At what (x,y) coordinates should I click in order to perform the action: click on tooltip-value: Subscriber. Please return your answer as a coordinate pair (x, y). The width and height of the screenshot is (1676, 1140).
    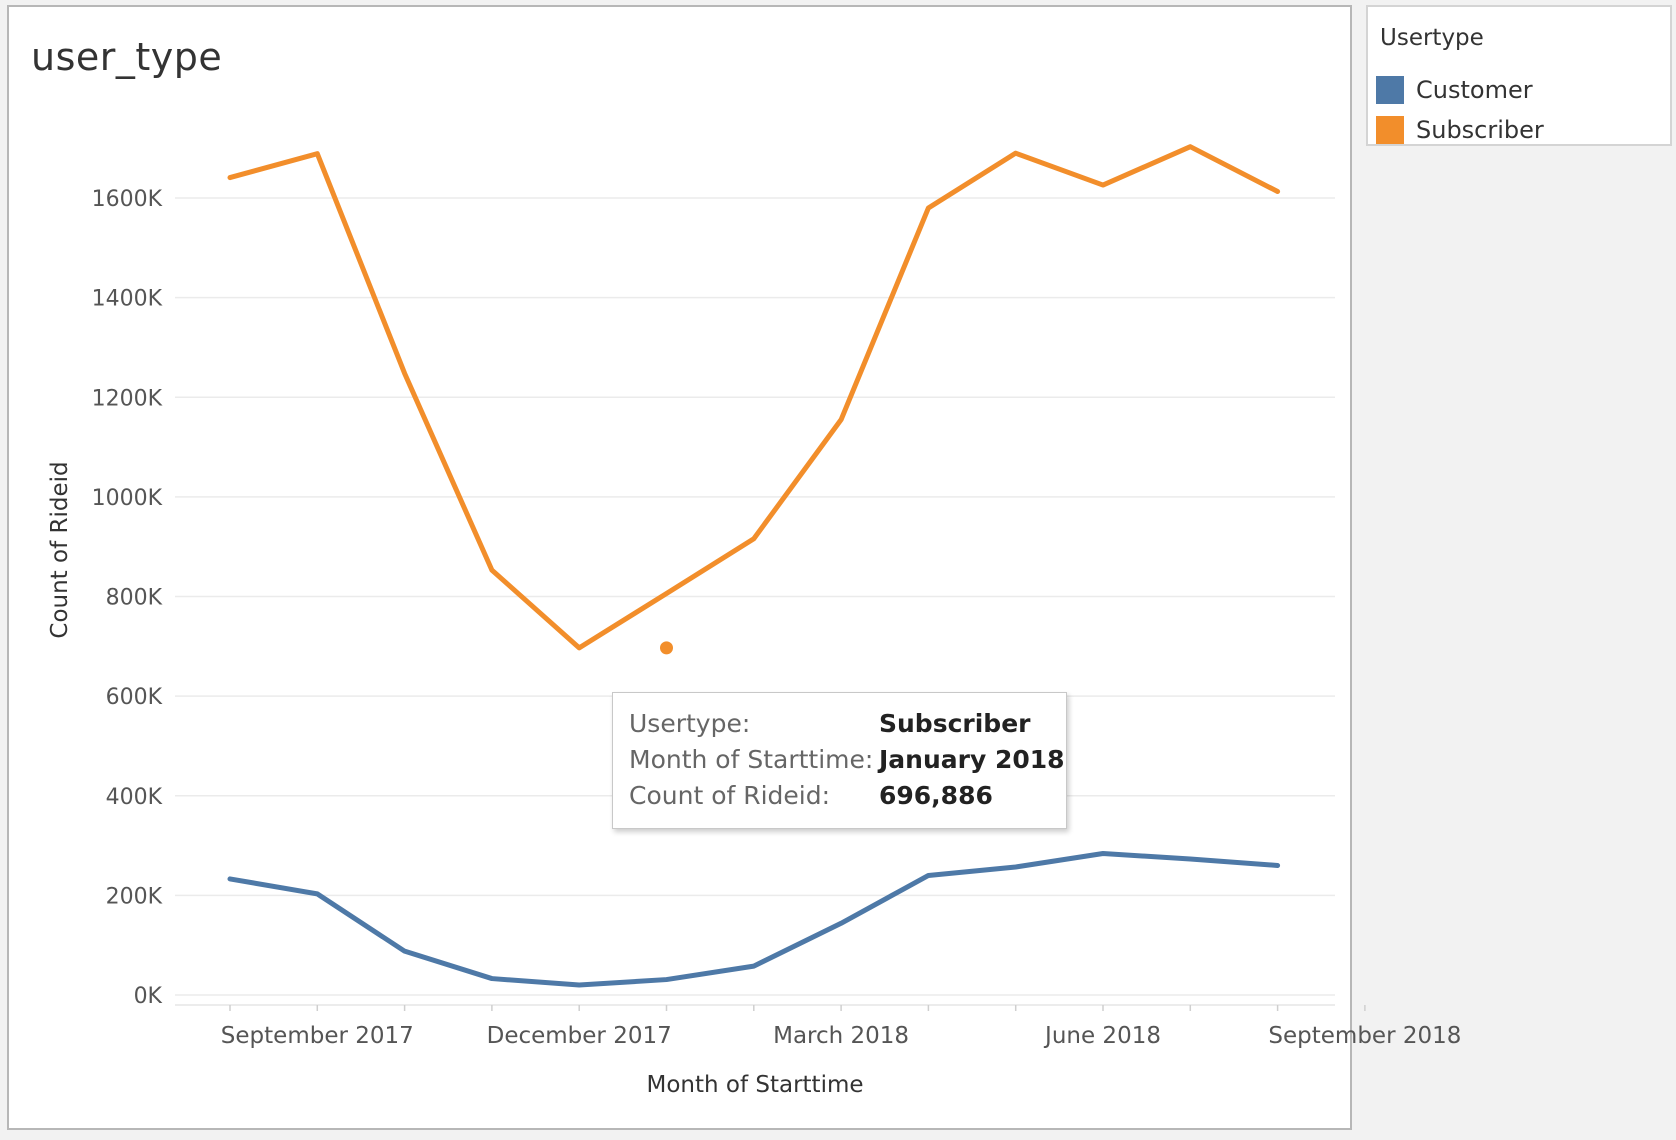
    Looking at the image, I should click on (955, 723).